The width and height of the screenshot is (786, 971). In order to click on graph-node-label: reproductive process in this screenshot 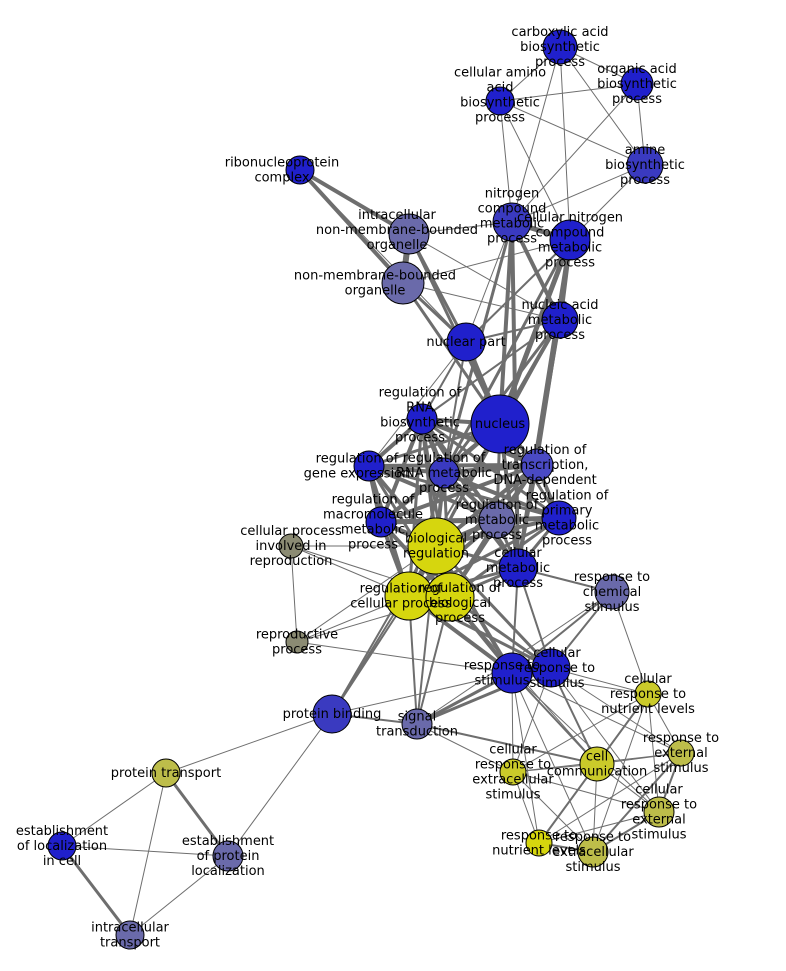, I will do `click(297, 642)`.